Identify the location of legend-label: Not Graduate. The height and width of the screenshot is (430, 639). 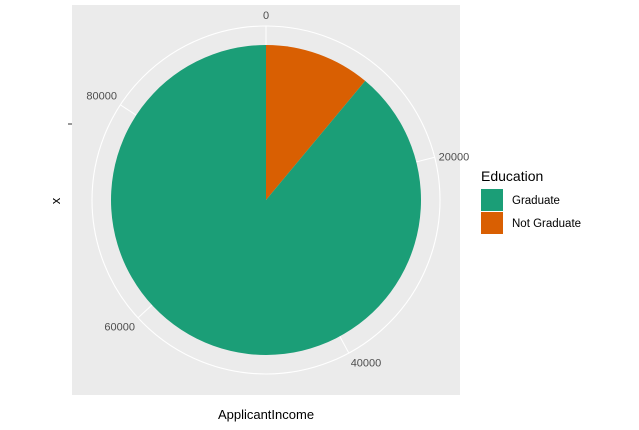
(546, 224).